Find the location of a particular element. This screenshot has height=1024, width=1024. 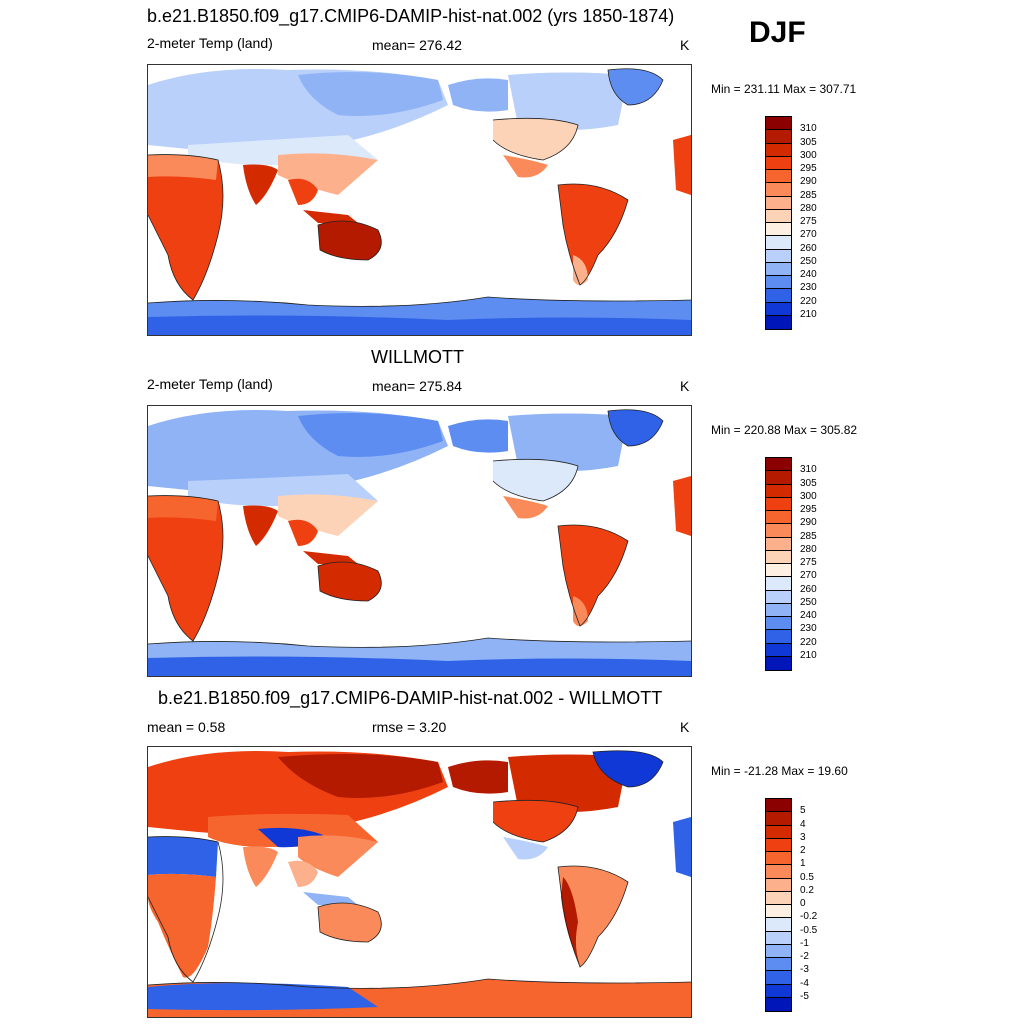

colorbar-tick-label: 0.5 is located at coordinates (807, 877).